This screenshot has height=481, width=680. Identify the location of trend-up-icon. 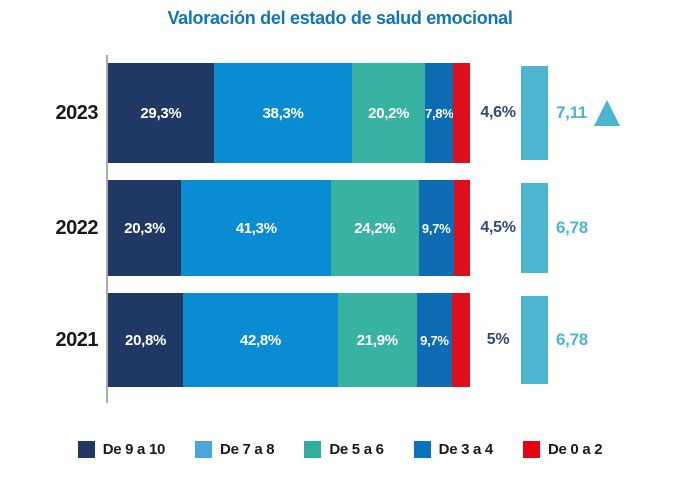
(607, 113).